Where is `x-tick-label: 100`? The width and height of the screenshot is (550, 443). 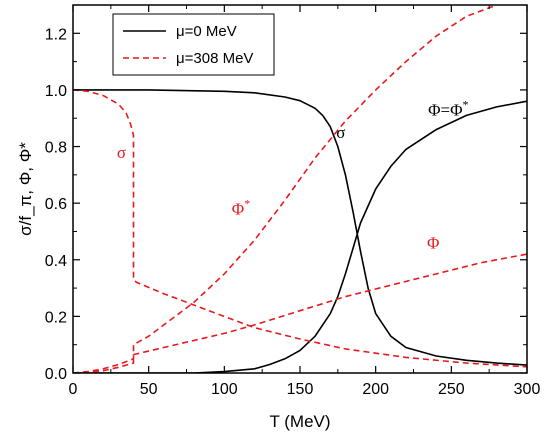 x-tick-label: 100 is located at coordinates (224, 389).